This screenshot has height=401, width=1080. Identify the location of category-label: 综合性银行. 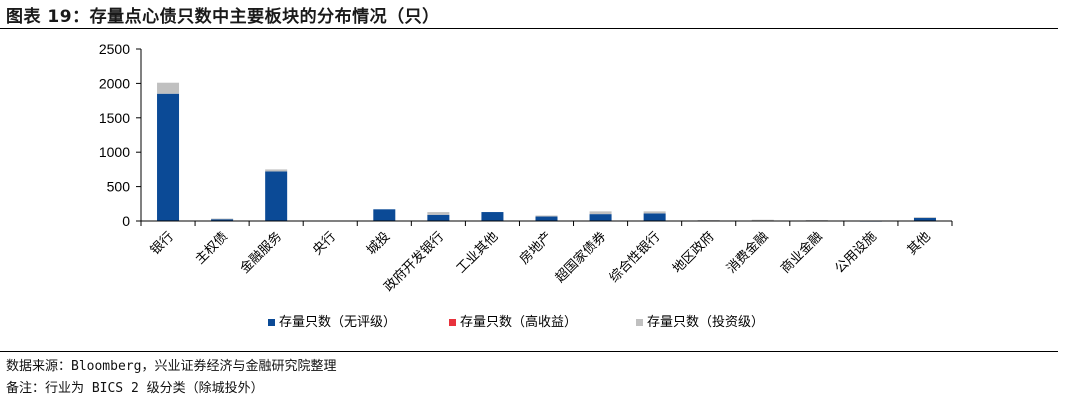
(635, 257).